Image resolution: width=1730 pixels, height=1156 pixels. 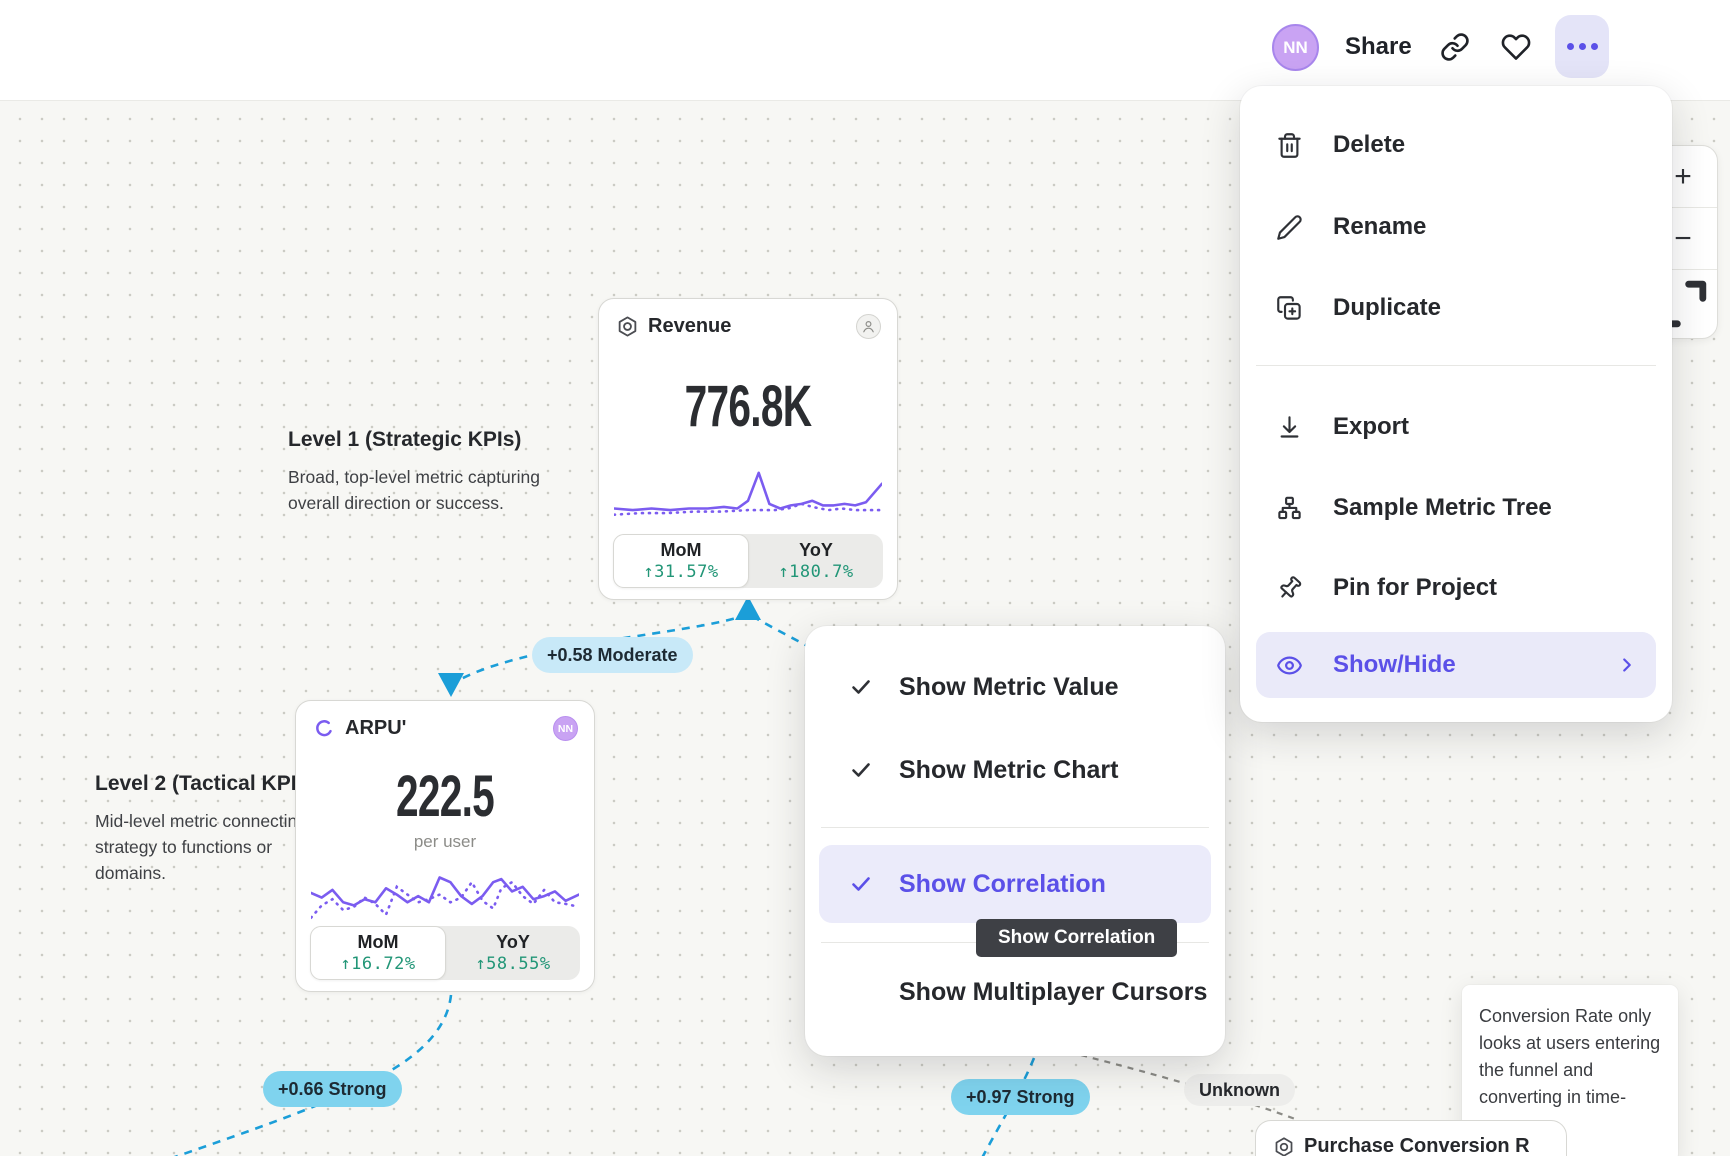 I want to click on period-tabs: MoM ↑31.57% YoY ↑180.7%, so click(x=748, y=561).